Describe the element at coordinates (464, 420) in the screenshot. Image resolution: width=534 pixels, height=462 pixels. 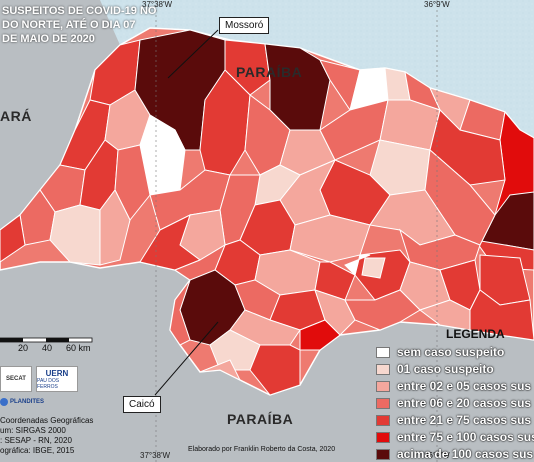
I see `legend-label: entre 21 e 75 casos sus` at that location.